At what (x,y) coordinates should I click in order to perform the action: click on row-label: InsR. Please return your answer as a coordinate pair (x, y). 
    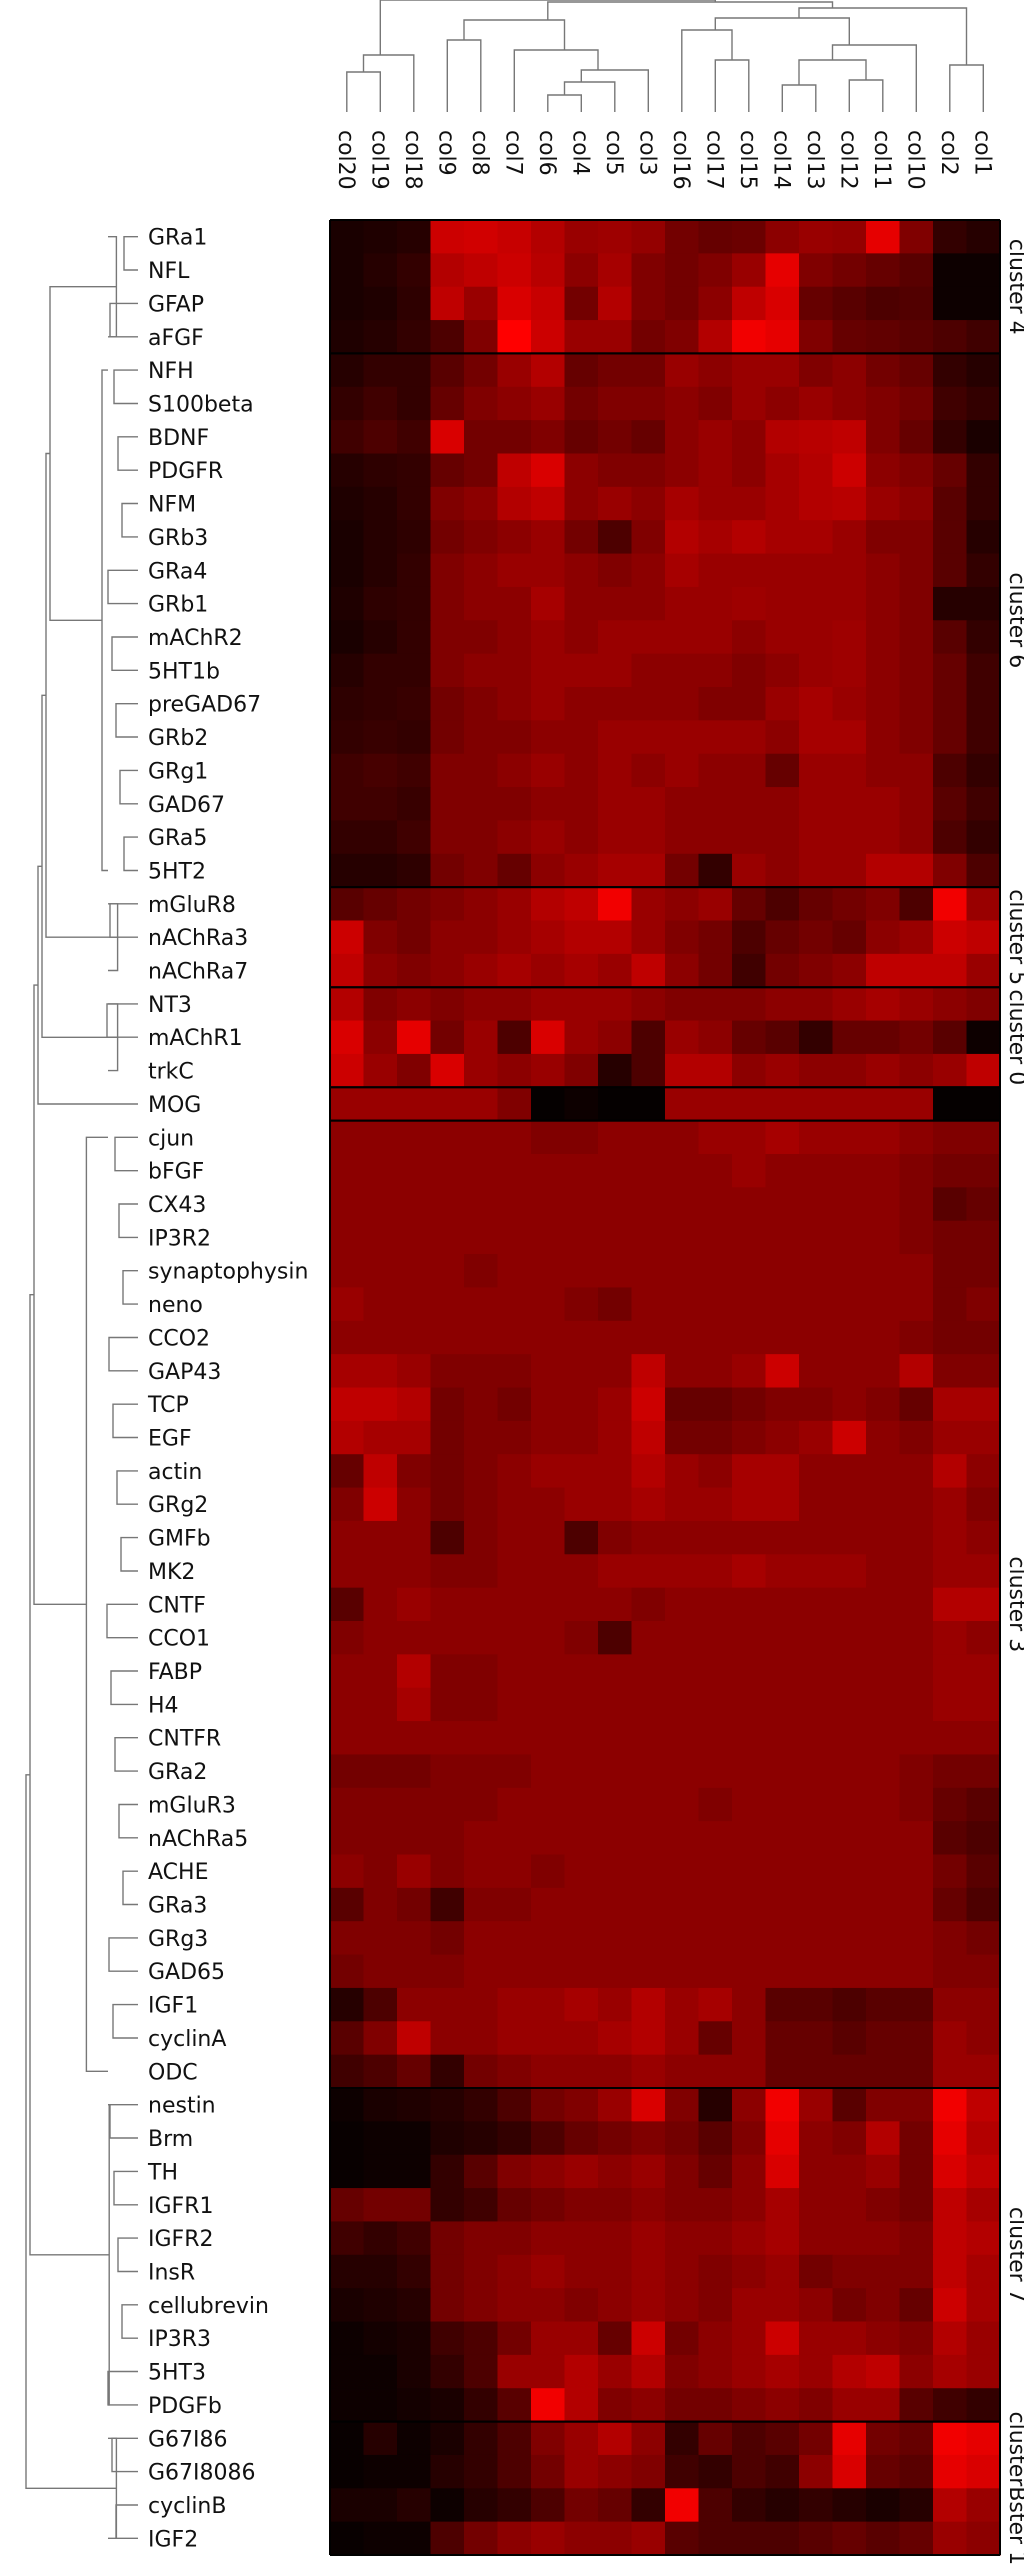
    Looking at the image, I should click on (171, 2273).